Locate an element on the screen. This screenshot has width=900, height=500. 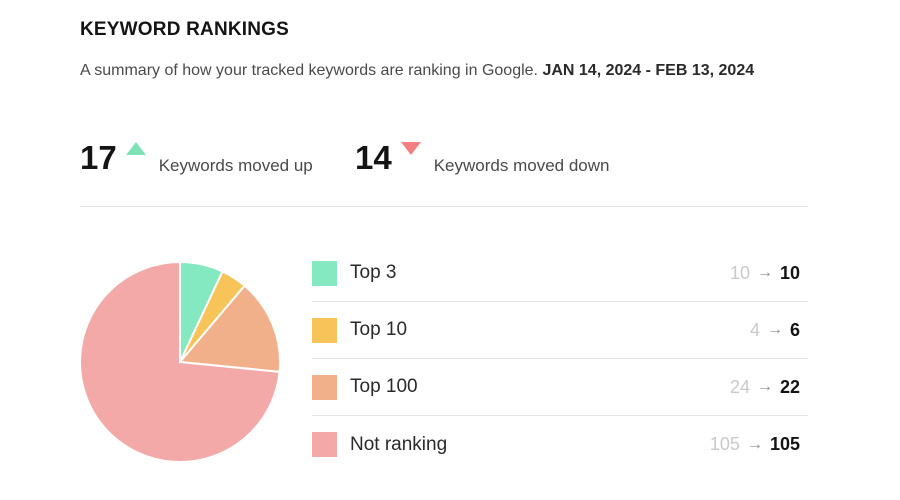
legend-row-top-10: Top 10 4 → 6 is located at coordinates (560, 330).